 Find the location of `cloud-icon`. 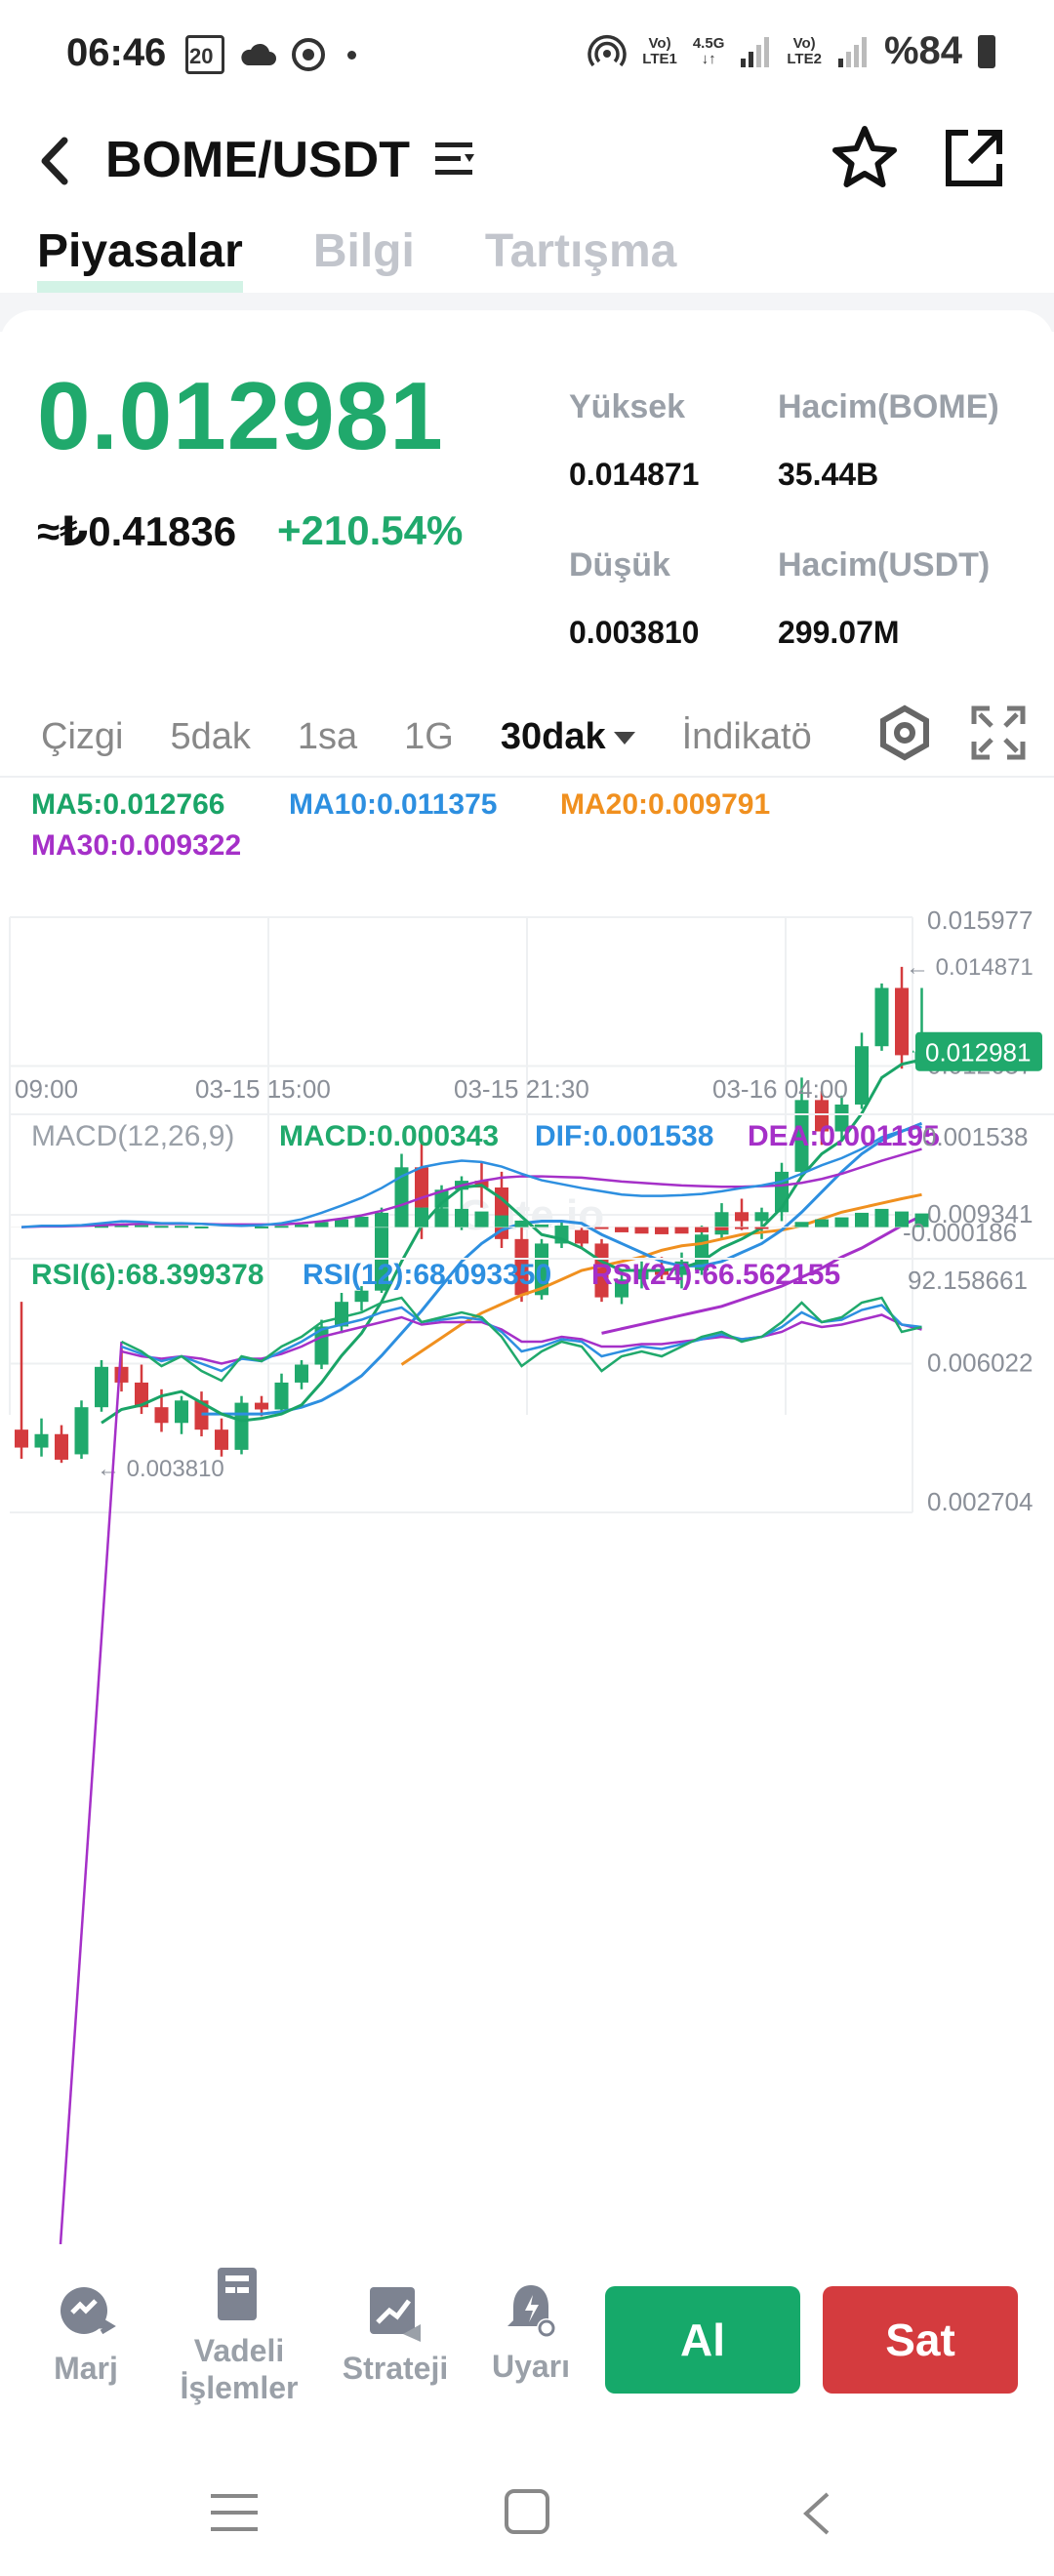

cloud-icon is located at coordinates (258, 54).